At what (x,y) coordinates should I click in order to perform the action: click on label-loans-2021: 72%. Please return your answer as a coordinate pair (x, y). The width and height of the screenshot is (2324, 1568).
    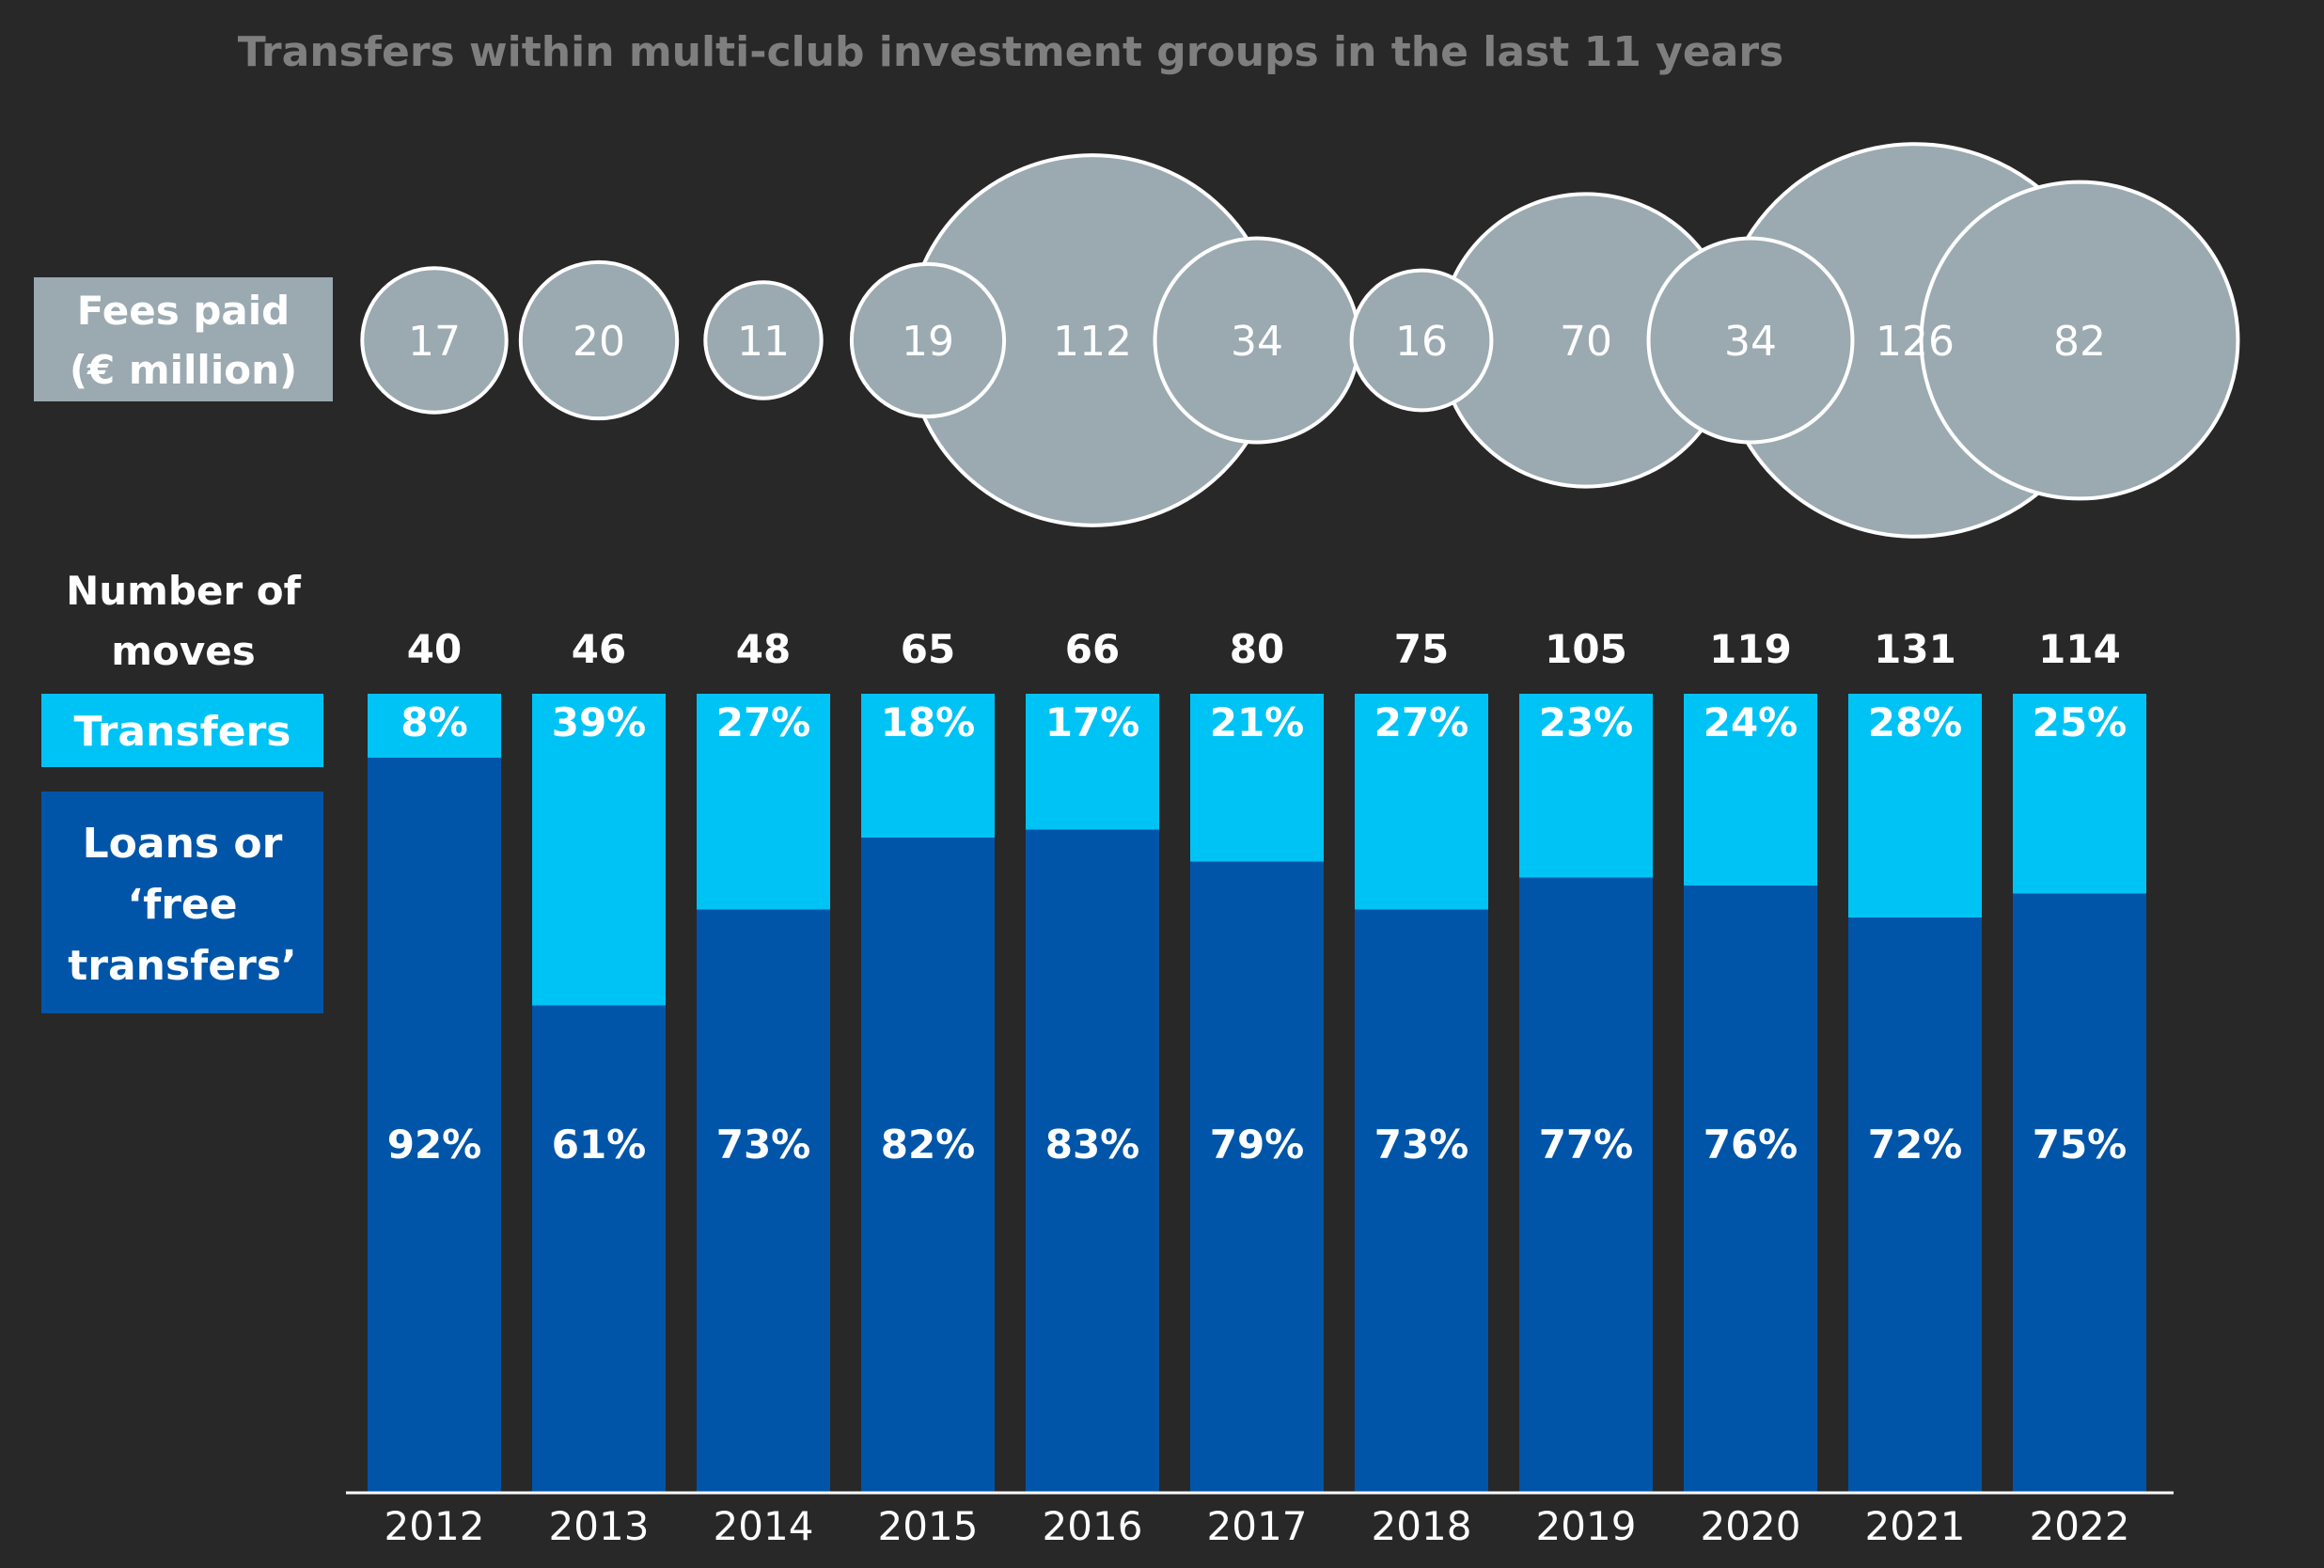
    Looking at the image, I should click on (1915, 1144).